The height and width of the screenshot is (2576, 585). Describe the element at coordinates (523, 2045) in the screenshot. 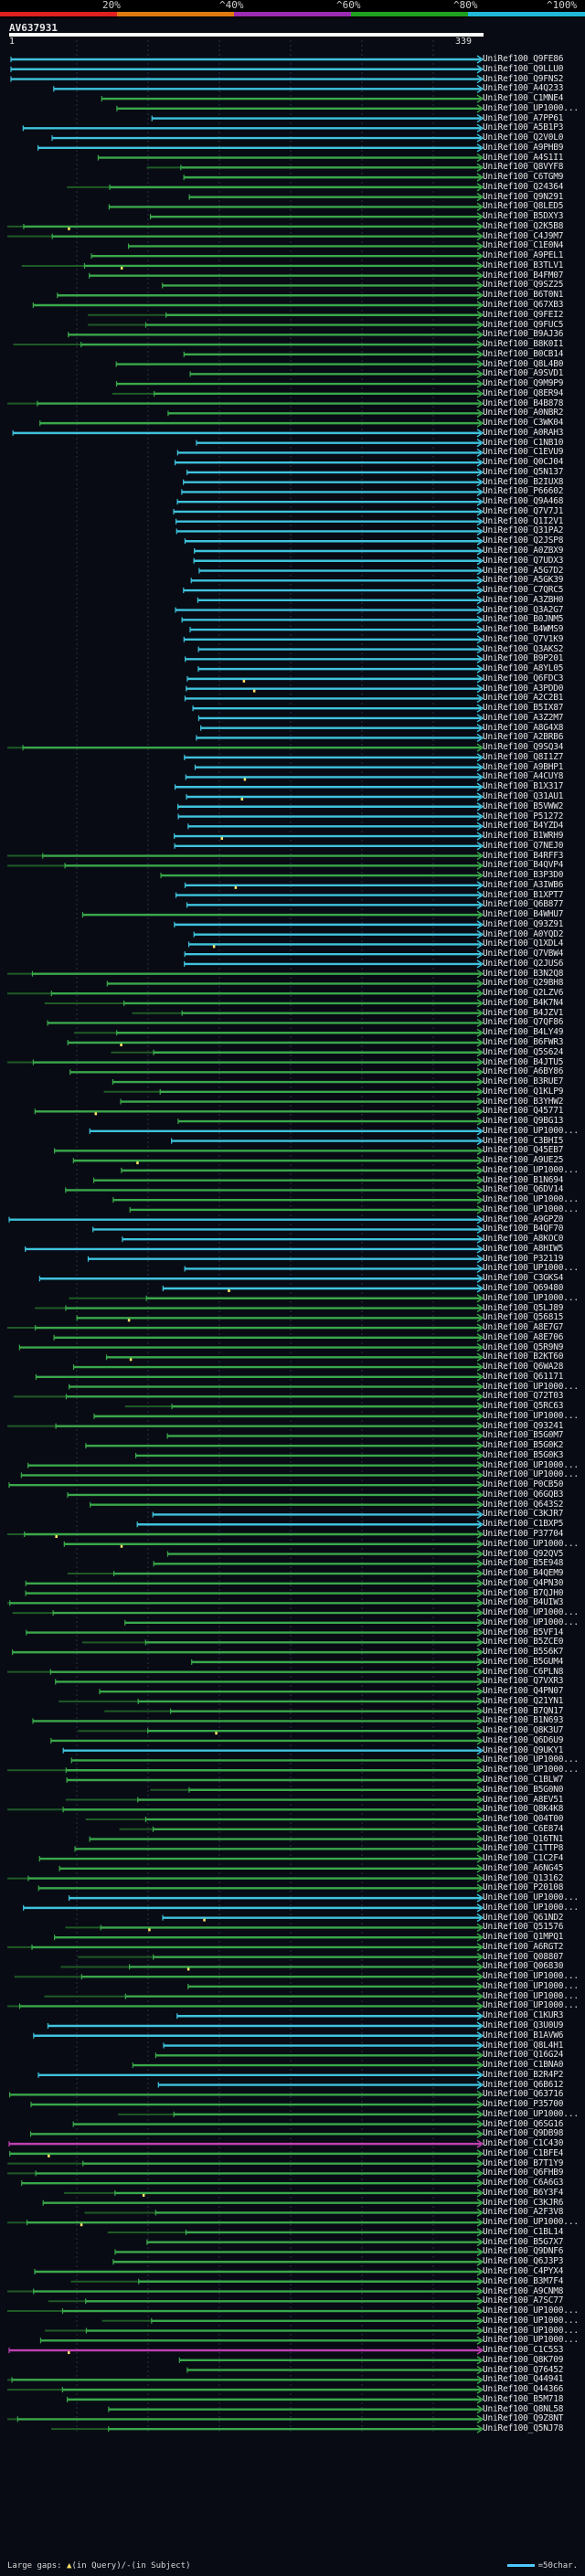

I see `hit-link: UniRef100_Q8L4H1` at that location.